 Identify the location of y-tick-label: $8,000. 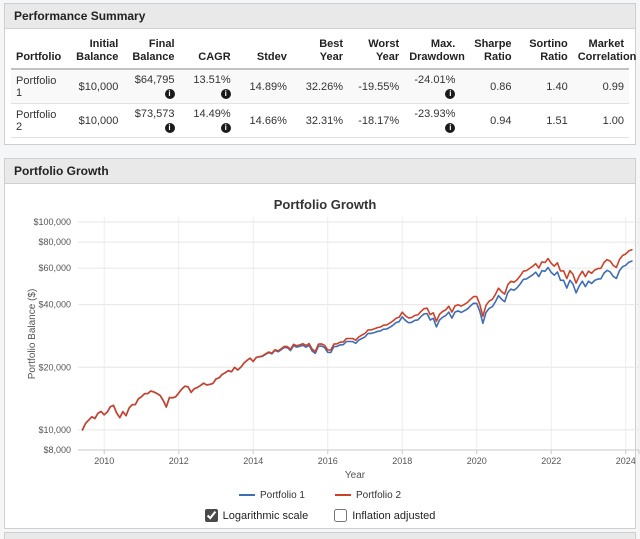
(57, 450).